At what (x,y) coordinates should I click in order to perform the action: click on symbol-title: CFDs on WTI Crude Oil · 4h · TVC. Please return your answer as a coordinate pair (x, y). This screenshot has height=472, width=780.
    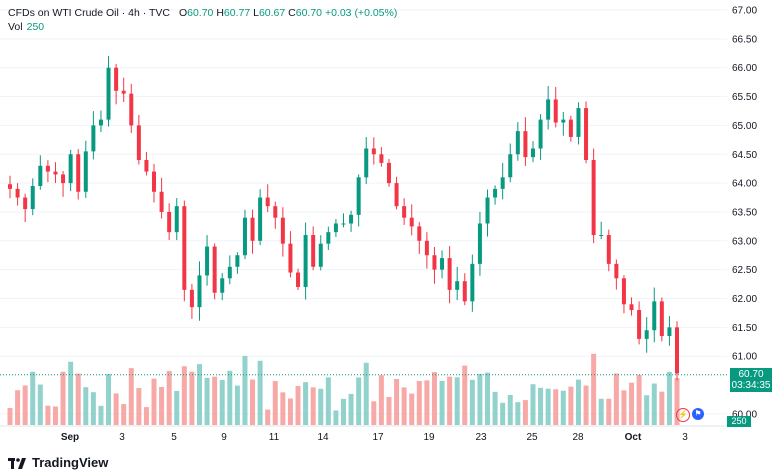
    Looking at the image, I should click on (89, 13).